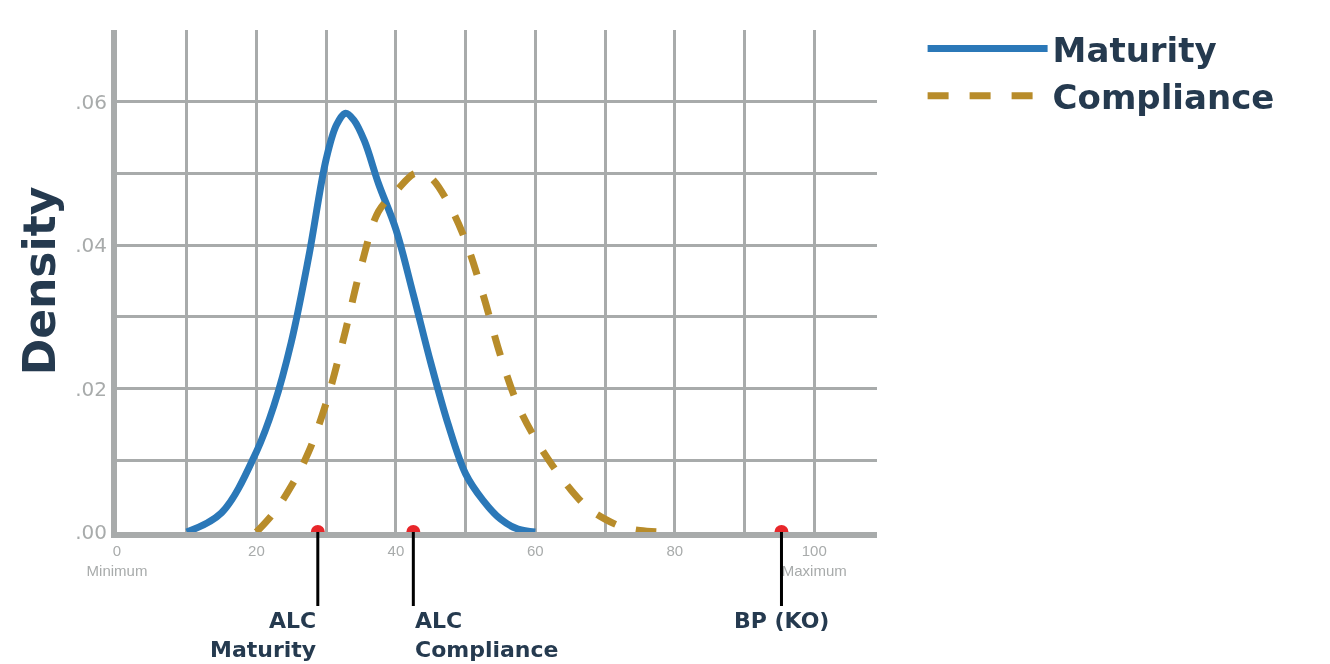 The height and width of the screenshot is (664, 1330). Describe the element at coordinates (91, 532) in the screenshot. I see `y-tick-label: .00` at that location.